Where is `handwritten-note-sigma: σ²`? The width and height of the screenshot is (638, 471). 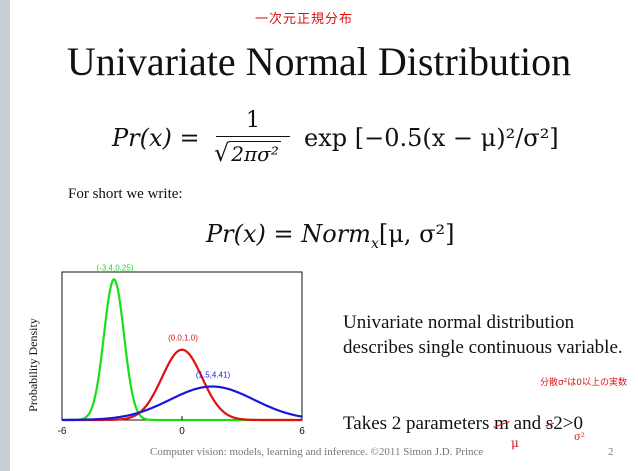 handwritten-note-sigma: σ² is located at coordinates (579, 437).